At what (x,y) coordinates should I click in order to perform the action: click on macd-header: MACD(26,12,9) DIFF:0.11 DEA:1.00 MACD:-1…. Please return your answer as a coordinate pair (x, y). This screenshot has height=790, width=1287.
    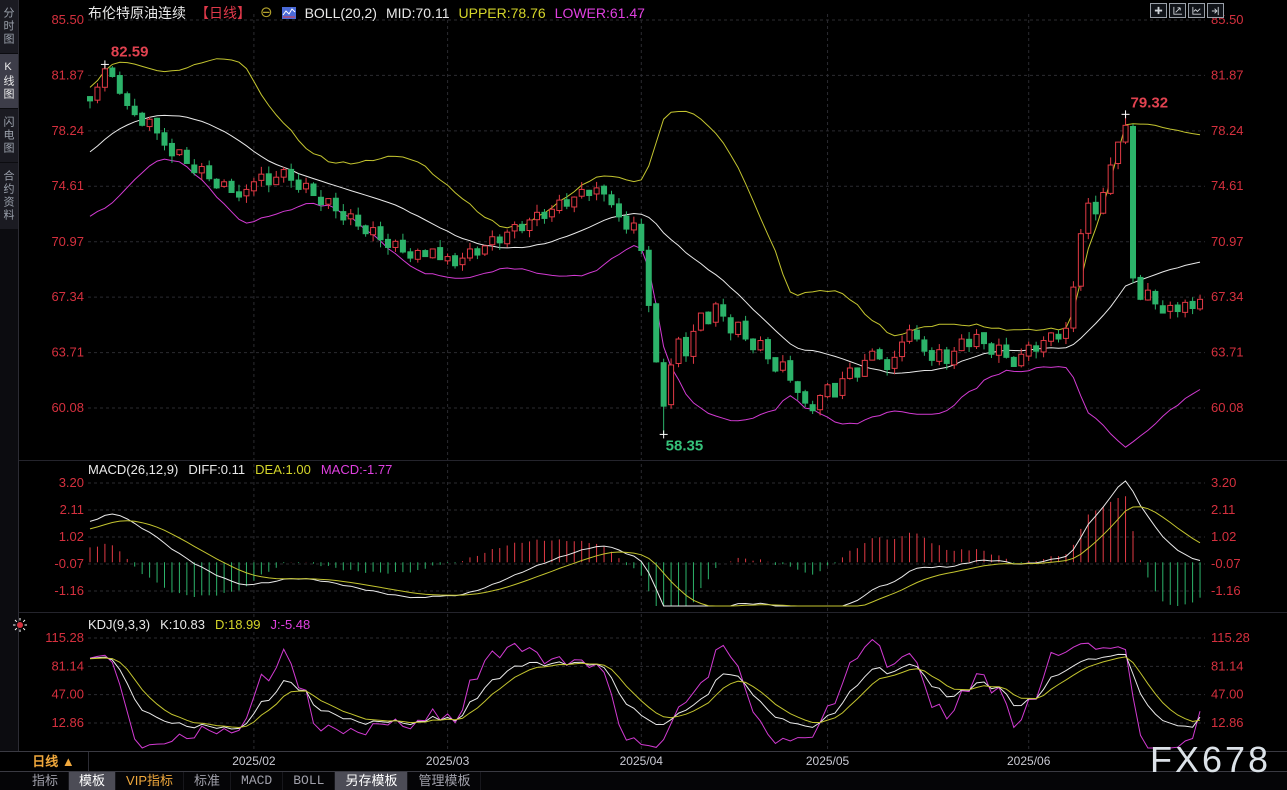
    Looking at the image, I should click on (240, 469).